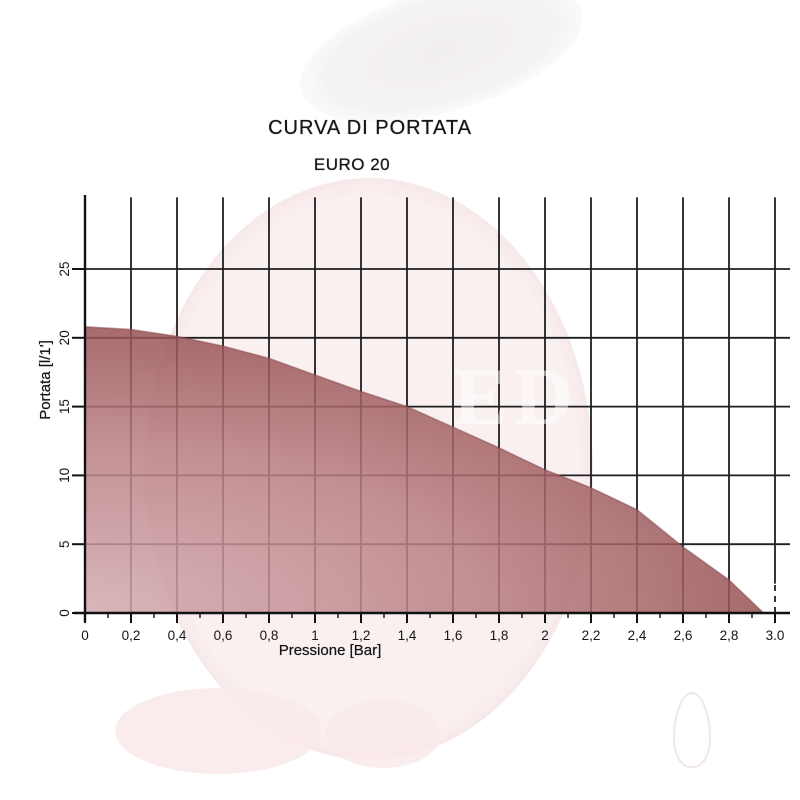 The image size is (800, 800). What do you see at coordinates (177, 635) in the screenshot?
I see `x-tick-label: 0,4` at bounding box center [177, 635].